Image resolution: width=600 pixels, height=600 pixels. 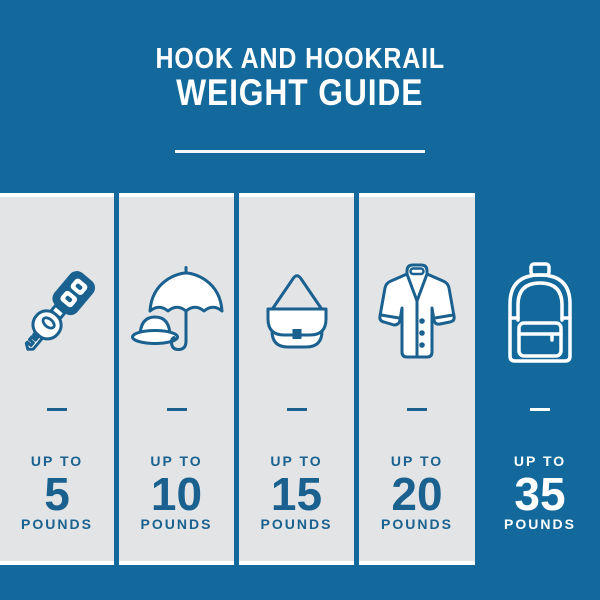 What do you see at coordinates (176, 494) in the screenshot?
I see `weight-value: 10` at bounding box center [176, 494].